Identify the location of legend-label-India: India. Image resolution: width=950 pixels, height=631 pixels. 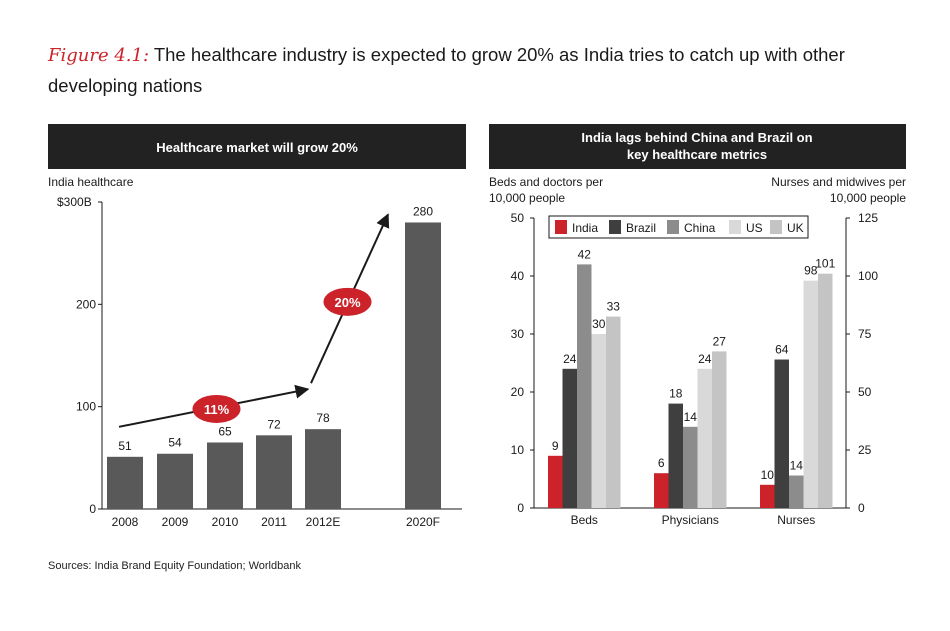
(585, 228).